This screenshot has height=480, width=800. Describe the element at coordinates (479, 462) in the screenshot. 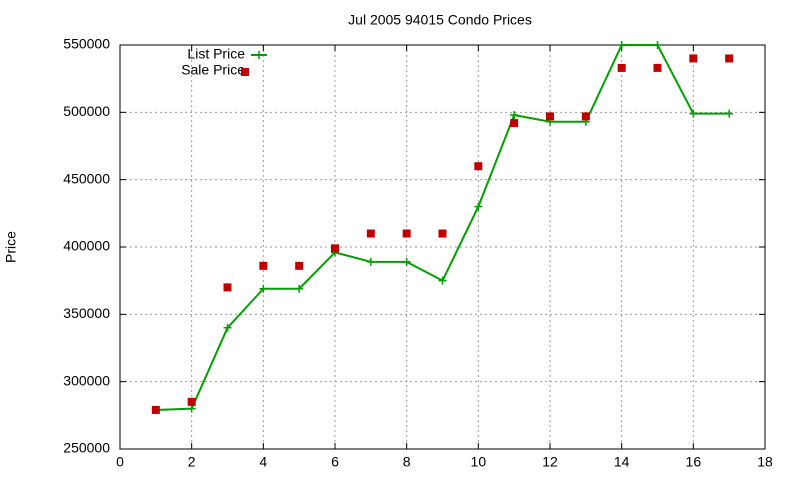

I see `x-tick-label: 10` at that location.